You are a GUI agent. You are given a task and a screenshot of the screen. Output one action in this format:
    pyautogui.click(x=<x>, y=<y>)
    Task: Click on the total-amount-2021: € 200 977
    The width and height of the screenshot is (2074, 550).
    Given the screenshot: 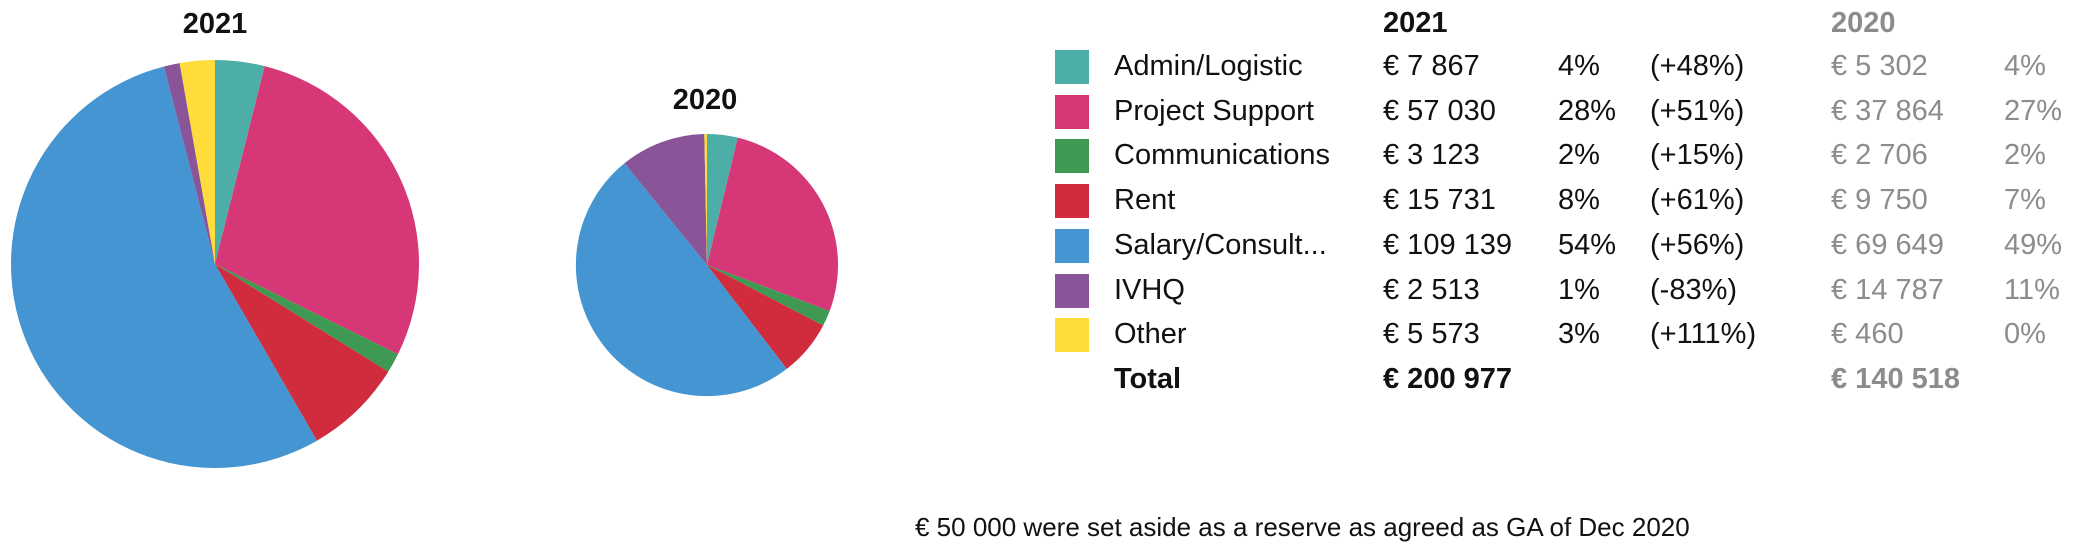 What is the action you would take?
    pyautogui.click(x=1448, y=378)
    